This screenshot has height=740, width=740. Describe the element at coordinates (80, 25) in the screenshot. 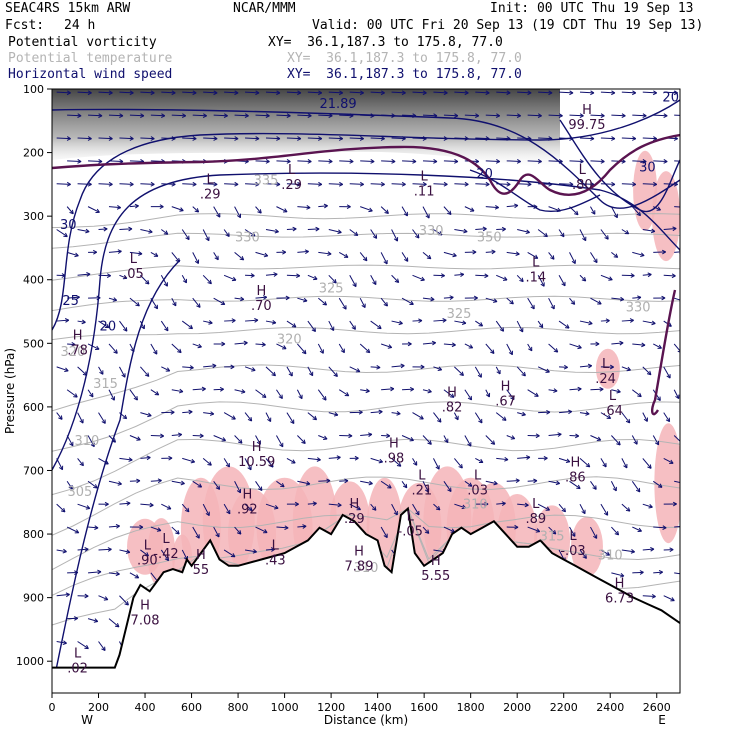

I see `forecast-hours: 24 h` at that location.